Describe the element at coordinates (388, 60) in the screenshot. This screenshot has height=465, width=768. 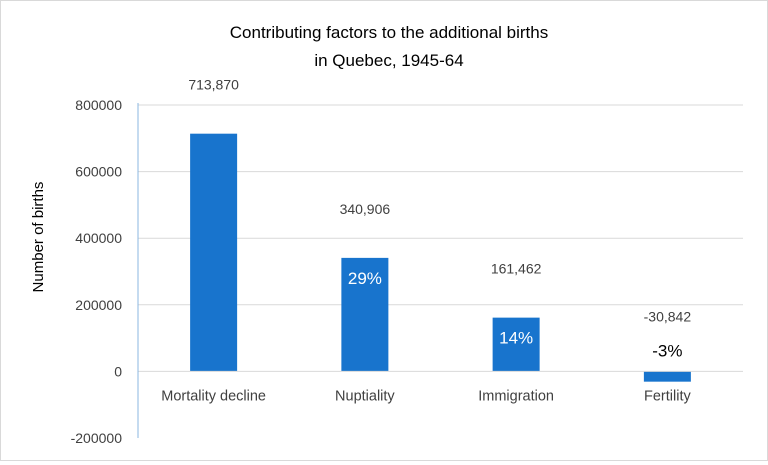
I see `chart-subtitle: in Quebec, 1945-64` at that location.